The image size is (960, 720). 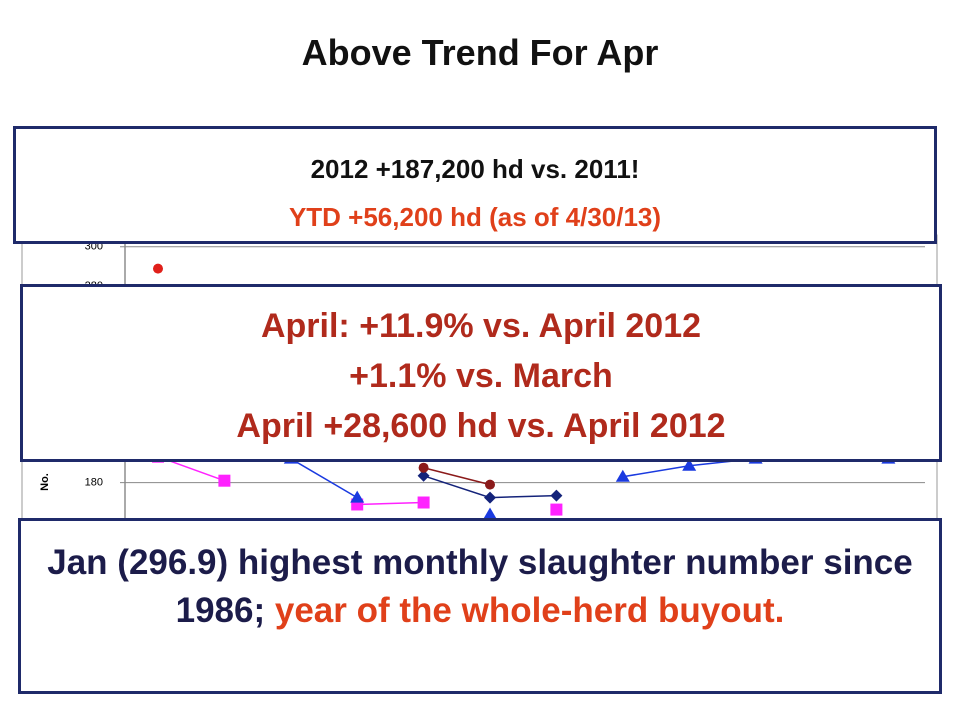 What do you see at coordinates (529, 610) in the screenshot?
I see `callout-text: year of the whole-herd buyout.` at bounding box center [529, 610].